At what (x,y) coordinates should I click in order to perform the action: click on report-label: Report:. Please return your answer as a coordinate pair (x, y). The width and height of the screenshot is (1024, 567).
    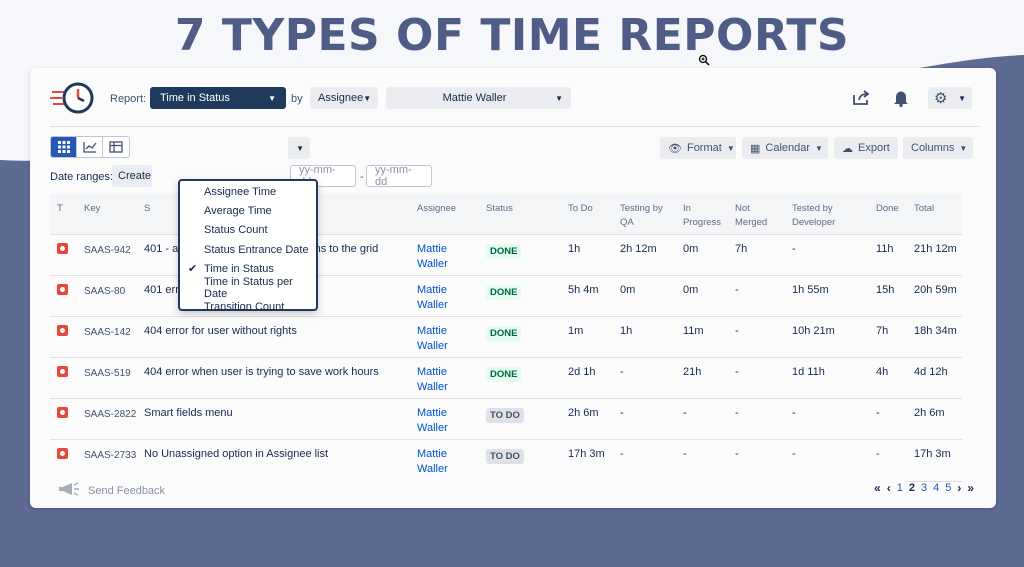
    Looking at the image, I should click on (128, 99).